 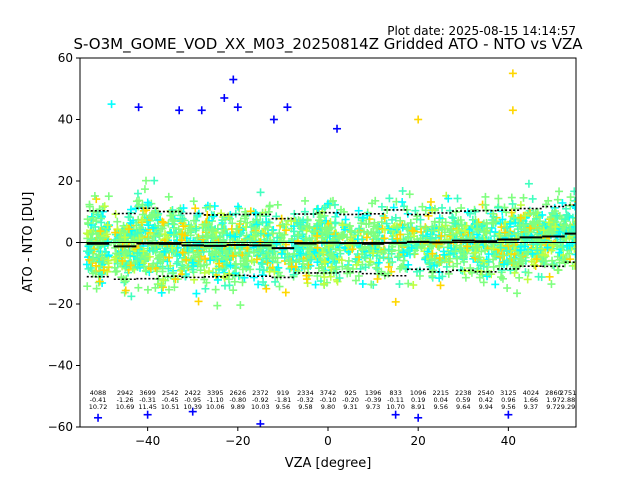 What do you see at coordinates (508, 407) in the screenshot?
I see `bin-stat-sd: 9.56` at bounding box center [508, 407].